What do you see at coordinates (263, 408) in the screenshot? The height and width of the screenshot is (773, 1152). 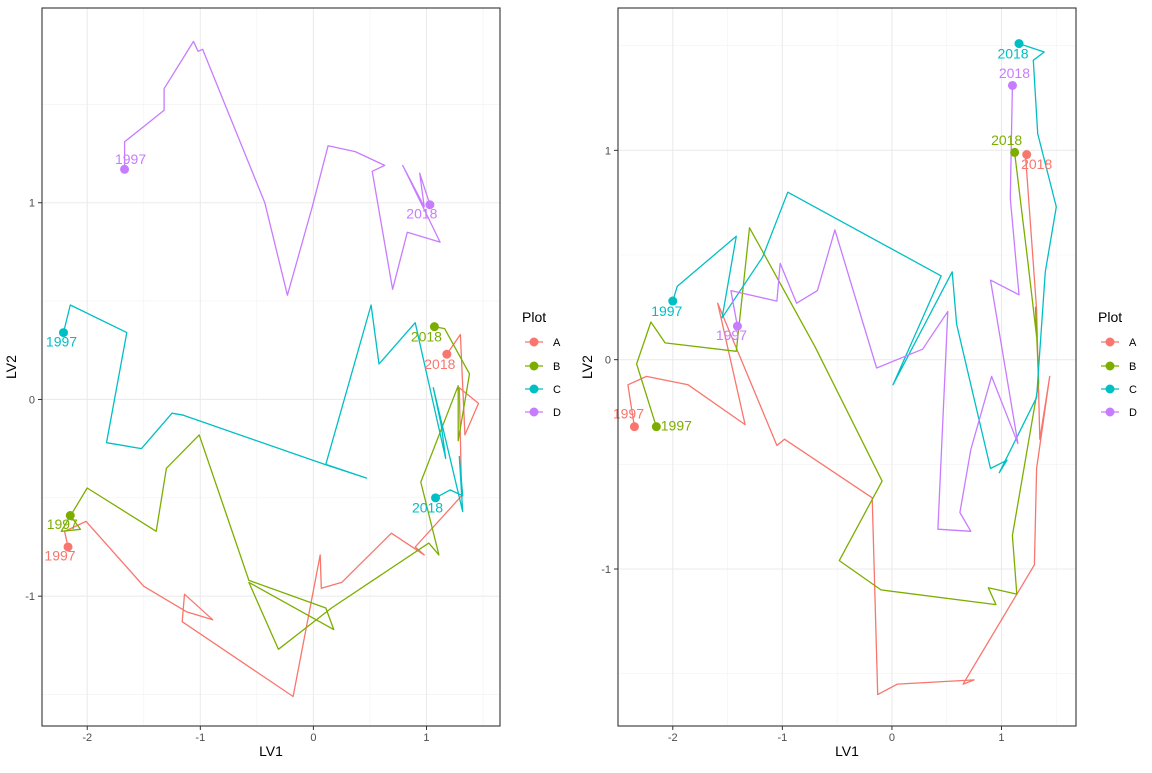 I see `series-line-C` at bounding box center [263, 408].